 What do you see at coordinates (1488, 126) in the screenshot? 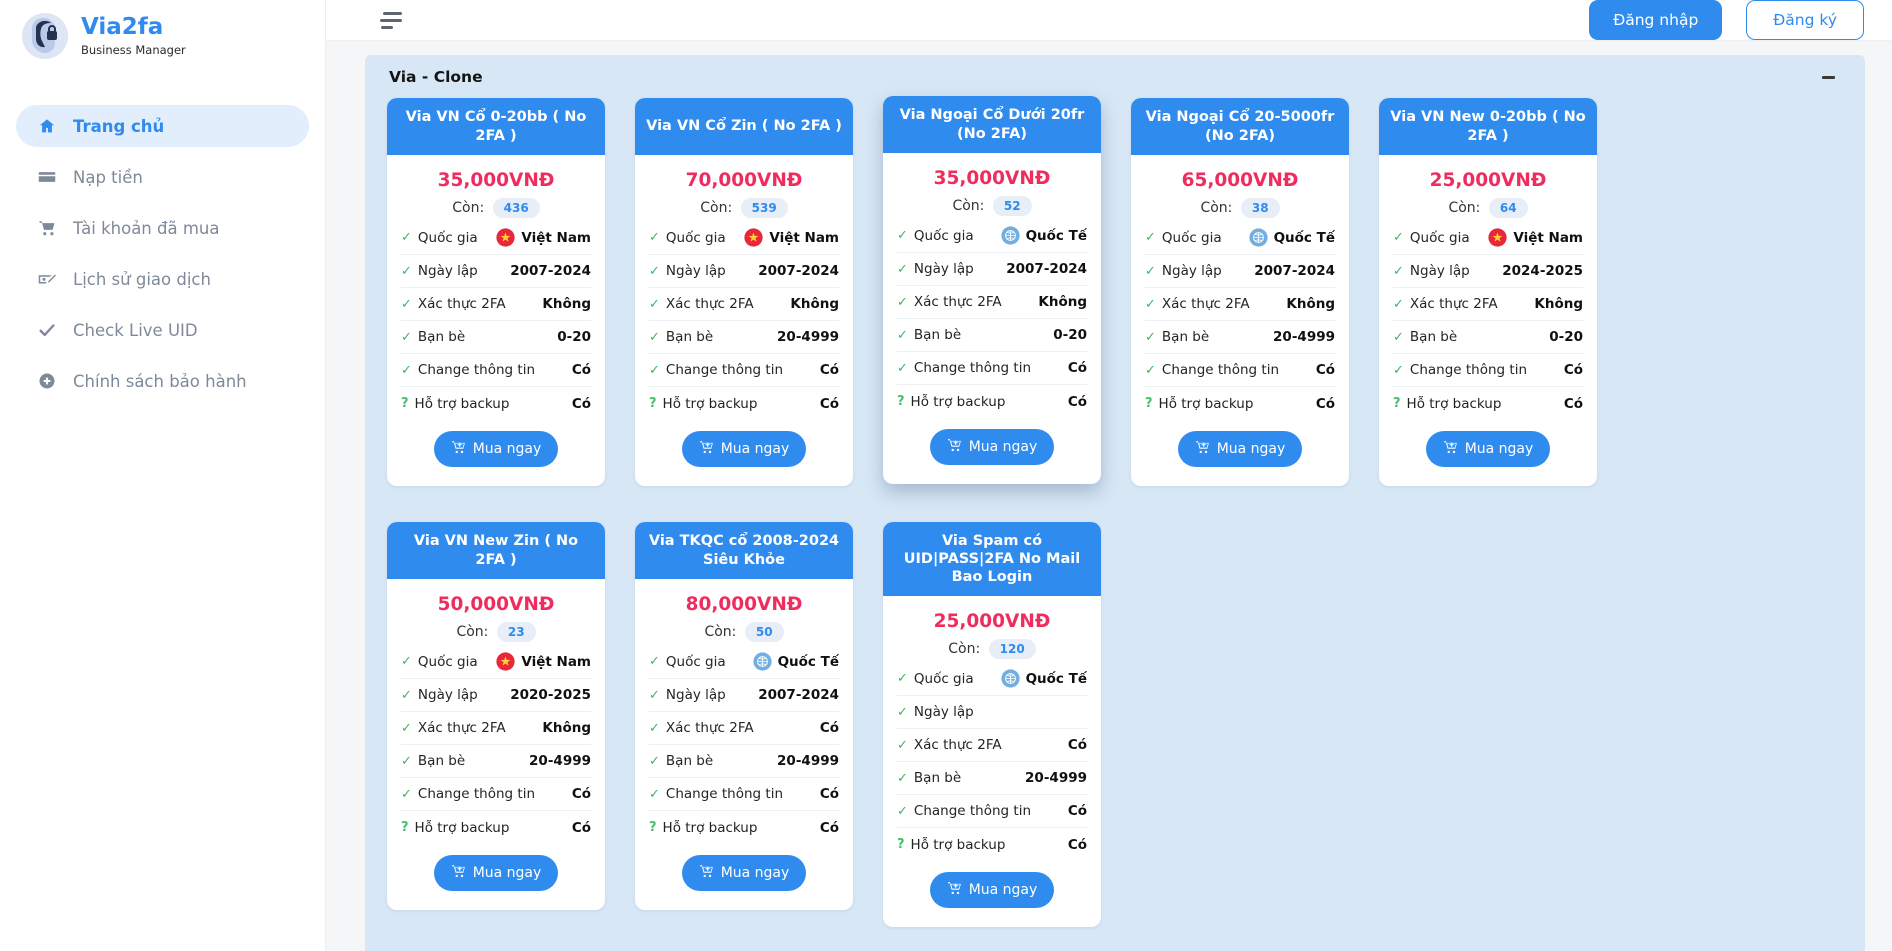
I see `product-title: Via VN New 0-20bb ( No 2FA )` at bounding box center [1488, 126].